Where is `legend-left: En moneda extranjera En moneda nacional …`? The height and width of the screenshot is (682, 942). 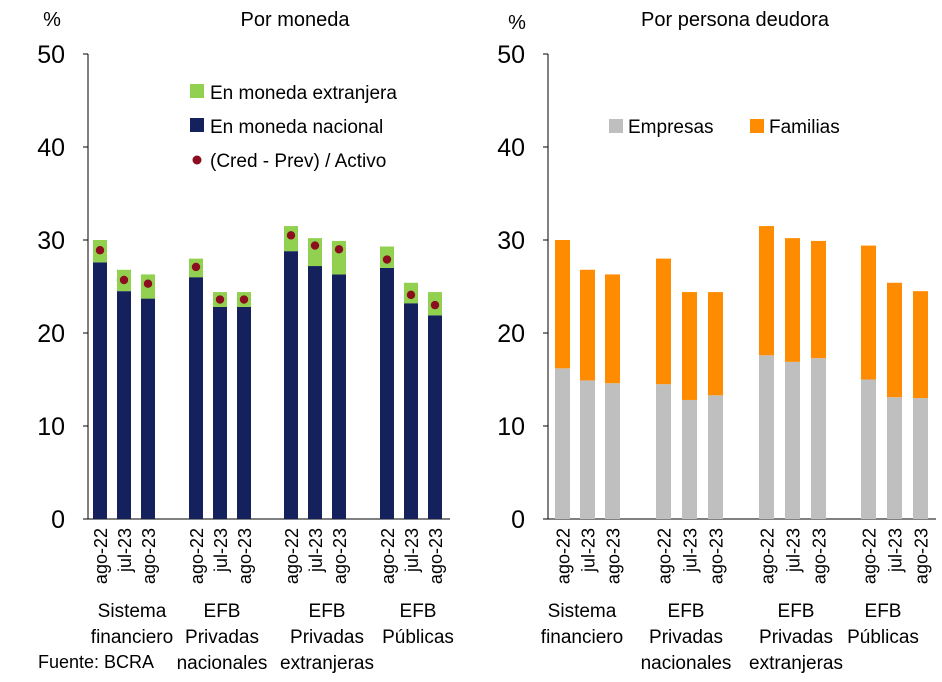 legend-left: En moneda extranjera En moneda nacional … is located at coordinates (293, 127).